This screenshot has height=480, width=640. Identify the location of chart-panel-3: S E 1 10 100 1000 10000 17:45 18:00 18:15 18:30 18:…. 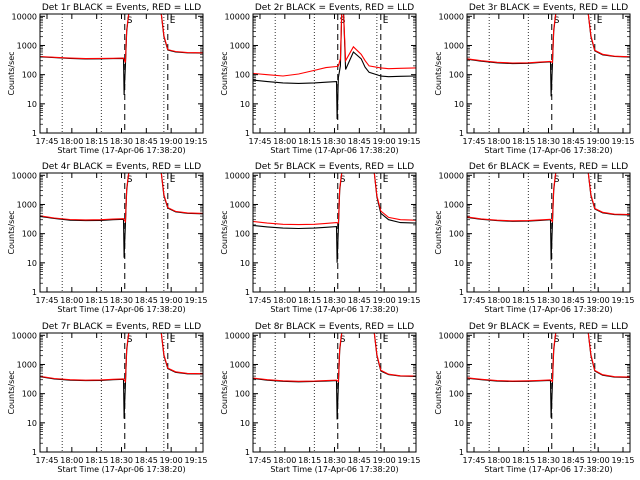
(534, 79).